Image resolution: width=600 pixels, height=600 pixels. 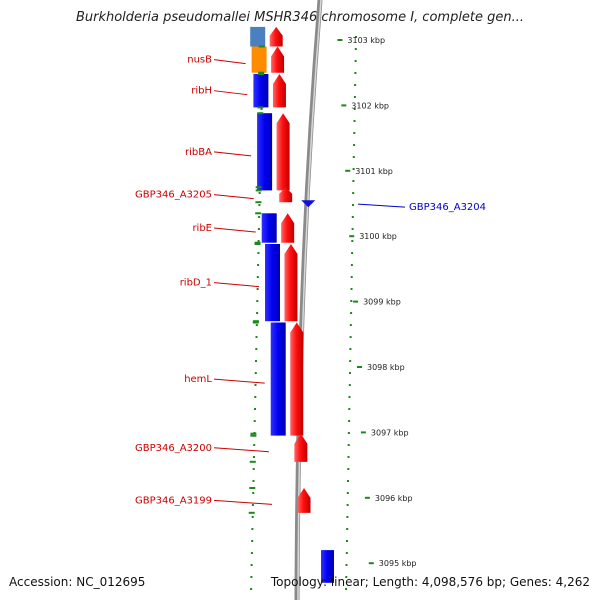 What do you see at coordinates (278, 59) in the screenshot?
I see `gene-arrow-nusb` at bounding box center [278, 59].